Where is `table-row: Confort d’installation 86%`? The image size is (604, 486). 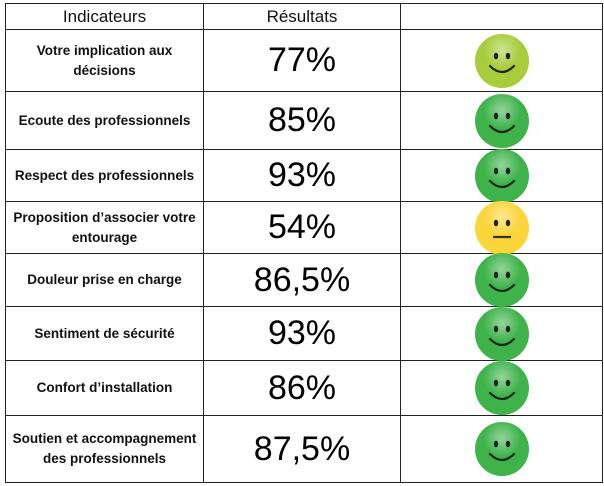
table-row: Confort d’installation 86% is located at coordinates (304, 388).